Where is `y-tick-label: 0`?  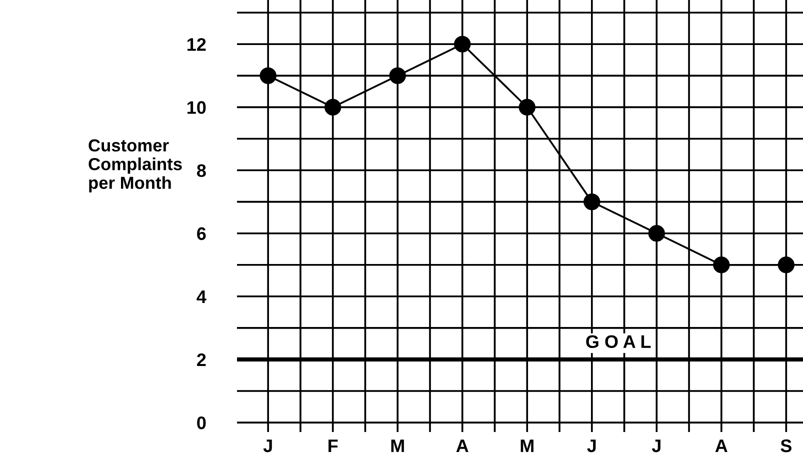 y-tick-label: 0 is located at coordinates (201, 423).